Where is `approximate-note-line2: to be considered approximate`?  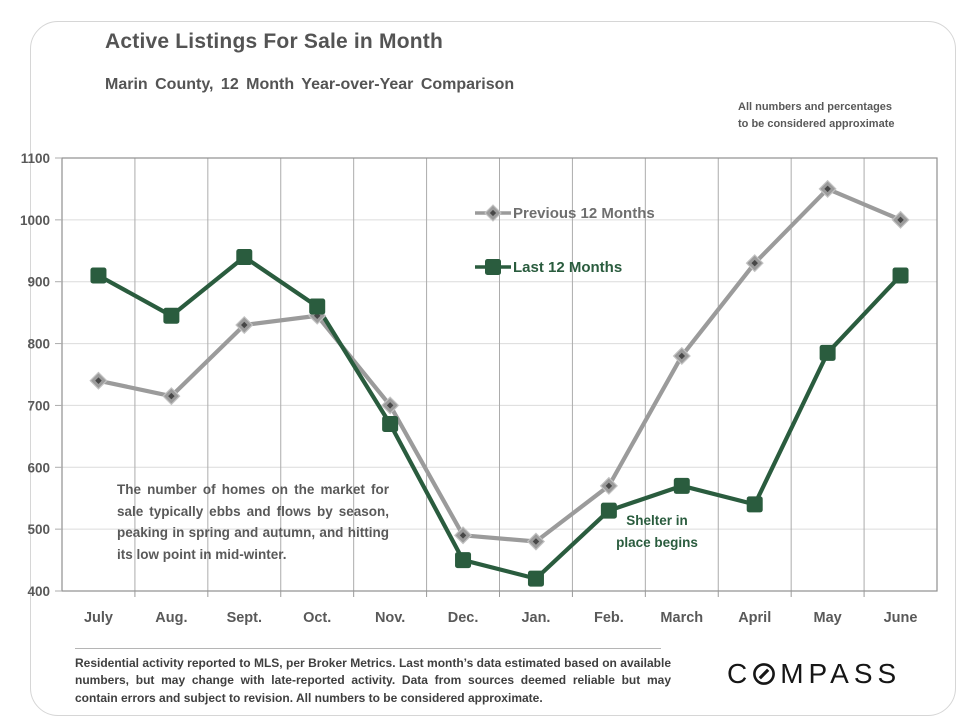
approximate-note-line2: to be considered approximate is located at coordinates (816, 124).